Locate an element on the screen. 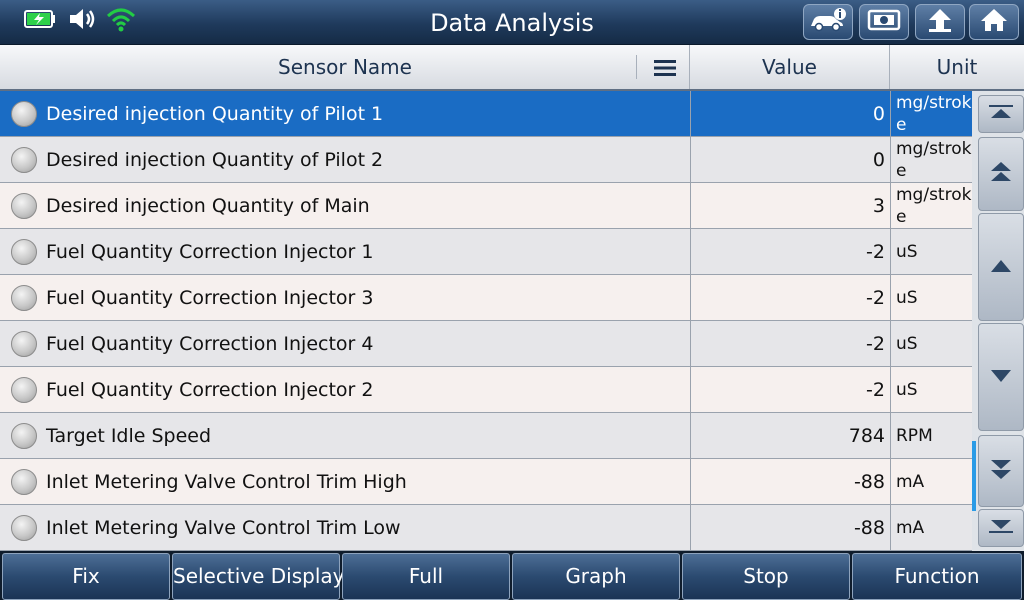  sensor-name: Desired injection Quantity of Main is located at coordinates (208, 206).